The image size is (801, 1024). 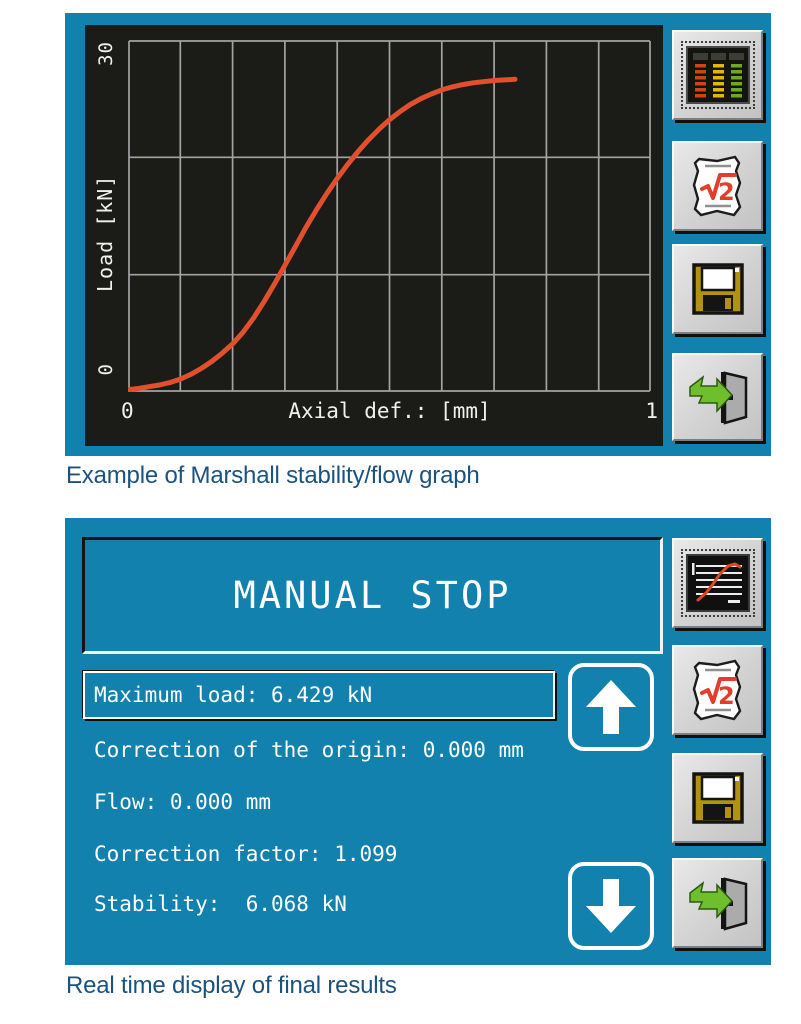 What do you see at coordinates (231, 985) in the screenshot?
I see `caption-results: Real time display of final results` at bounding box center [231, 985].